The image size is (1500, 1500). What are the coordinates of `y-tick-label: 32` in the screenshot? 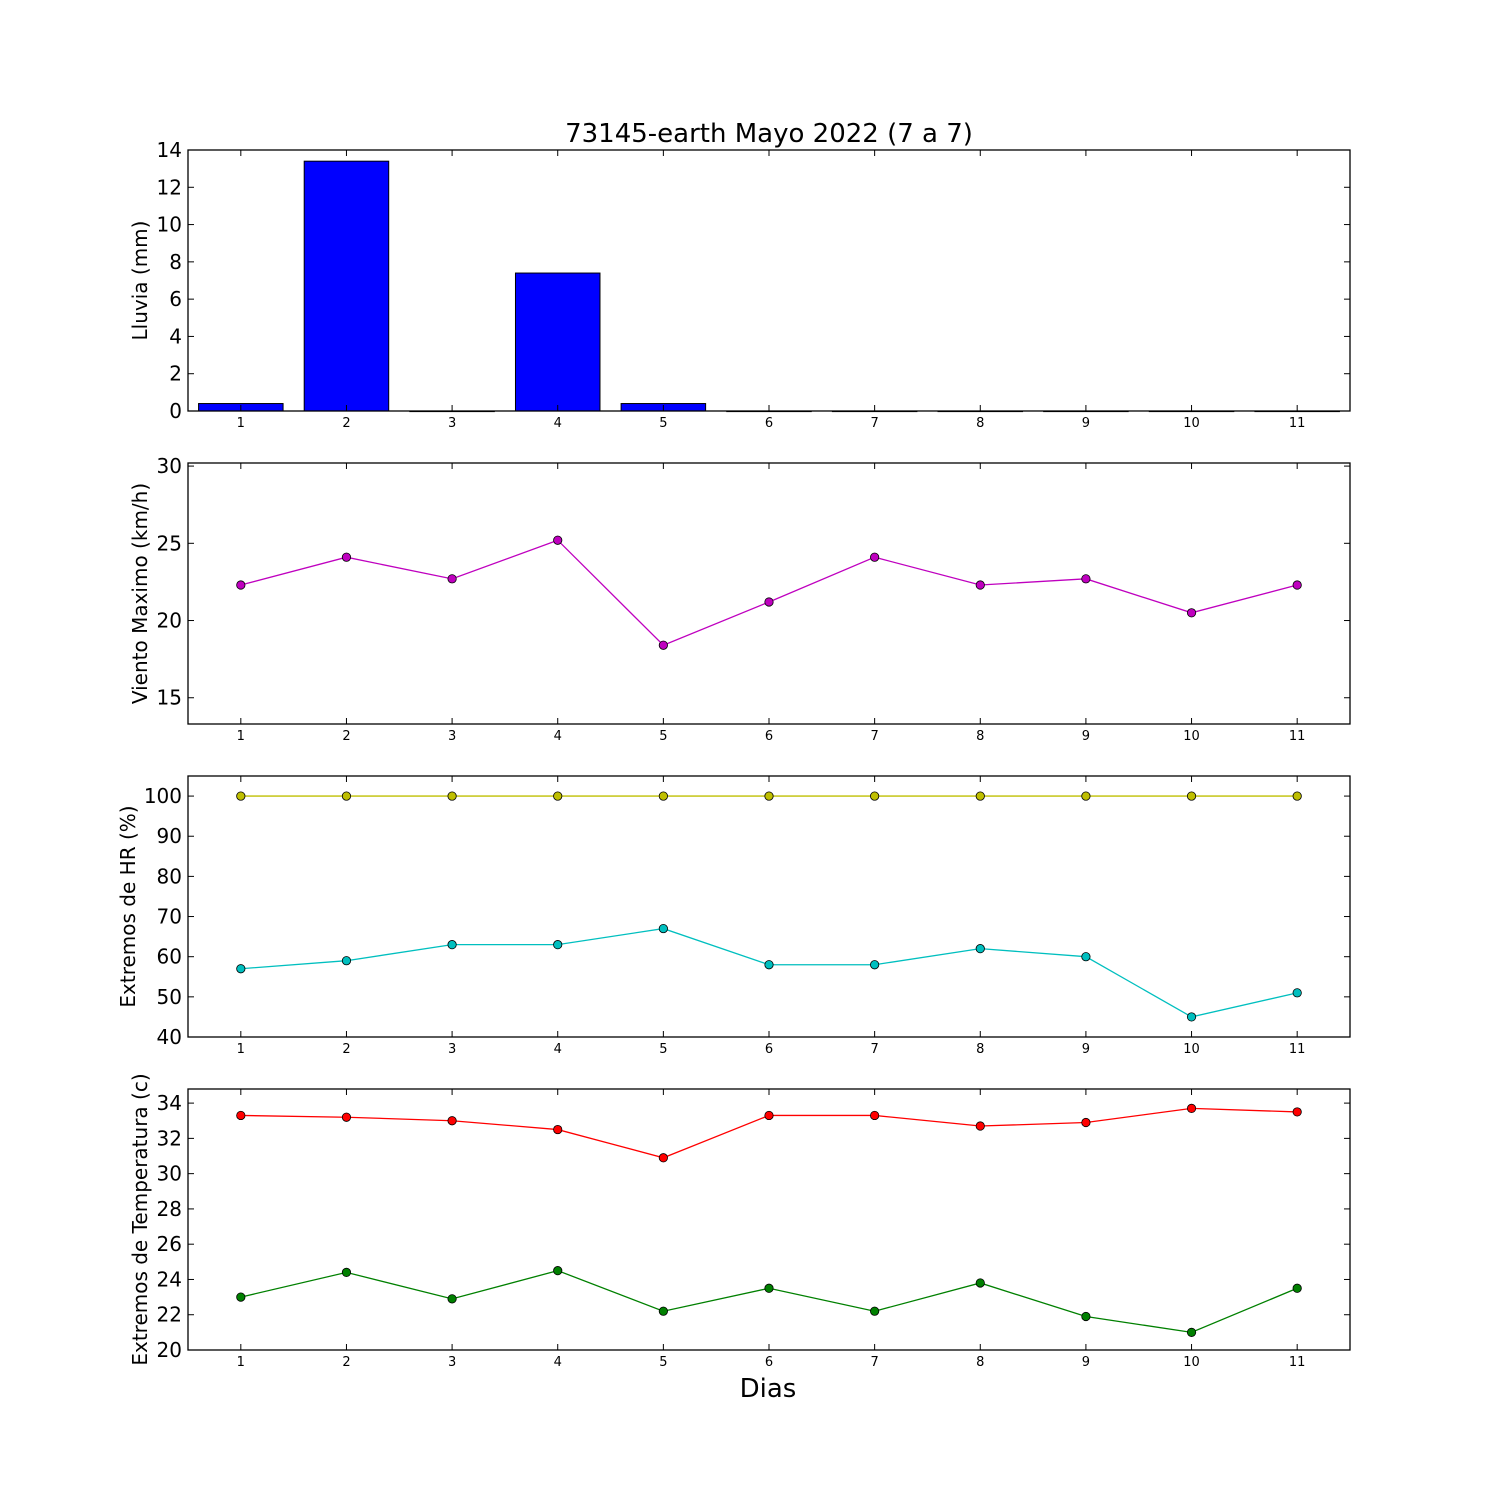 It's located at (169, 1138).